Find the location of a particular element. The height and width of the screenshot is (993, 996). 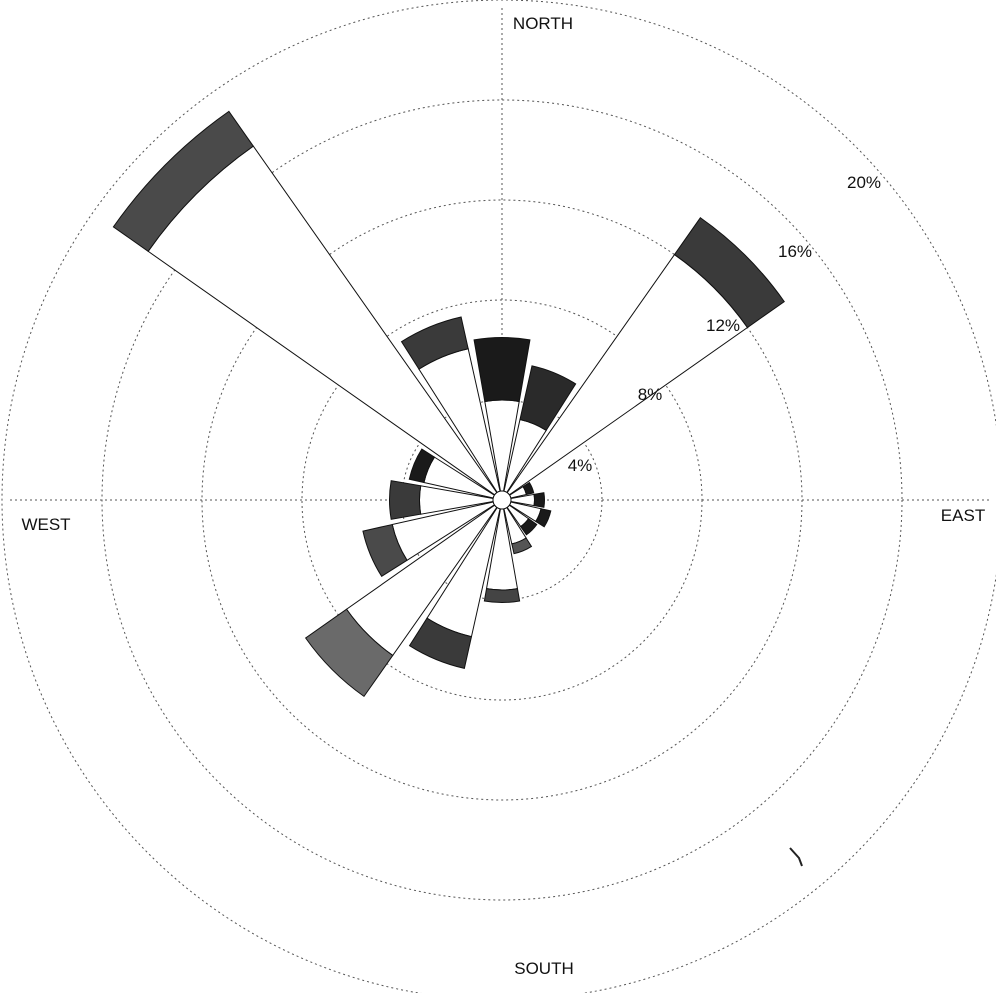

ring-label: 4% is located at coordinates (580, 465).